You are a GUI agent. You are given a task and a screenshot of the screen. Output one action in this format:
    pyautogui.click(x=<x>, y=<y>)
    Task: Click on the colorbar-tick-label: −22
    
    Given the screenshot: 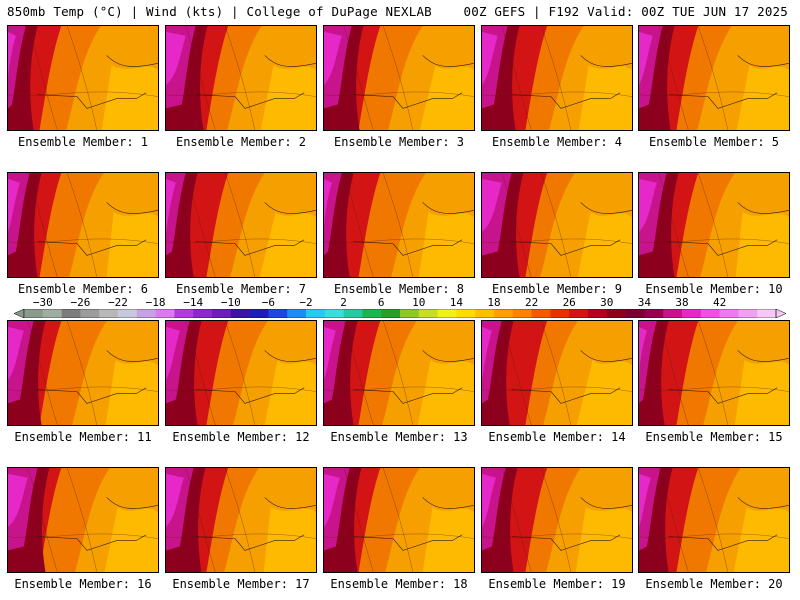 What is the action you would take?
    pyautogui.click(x=118, y=302)
    